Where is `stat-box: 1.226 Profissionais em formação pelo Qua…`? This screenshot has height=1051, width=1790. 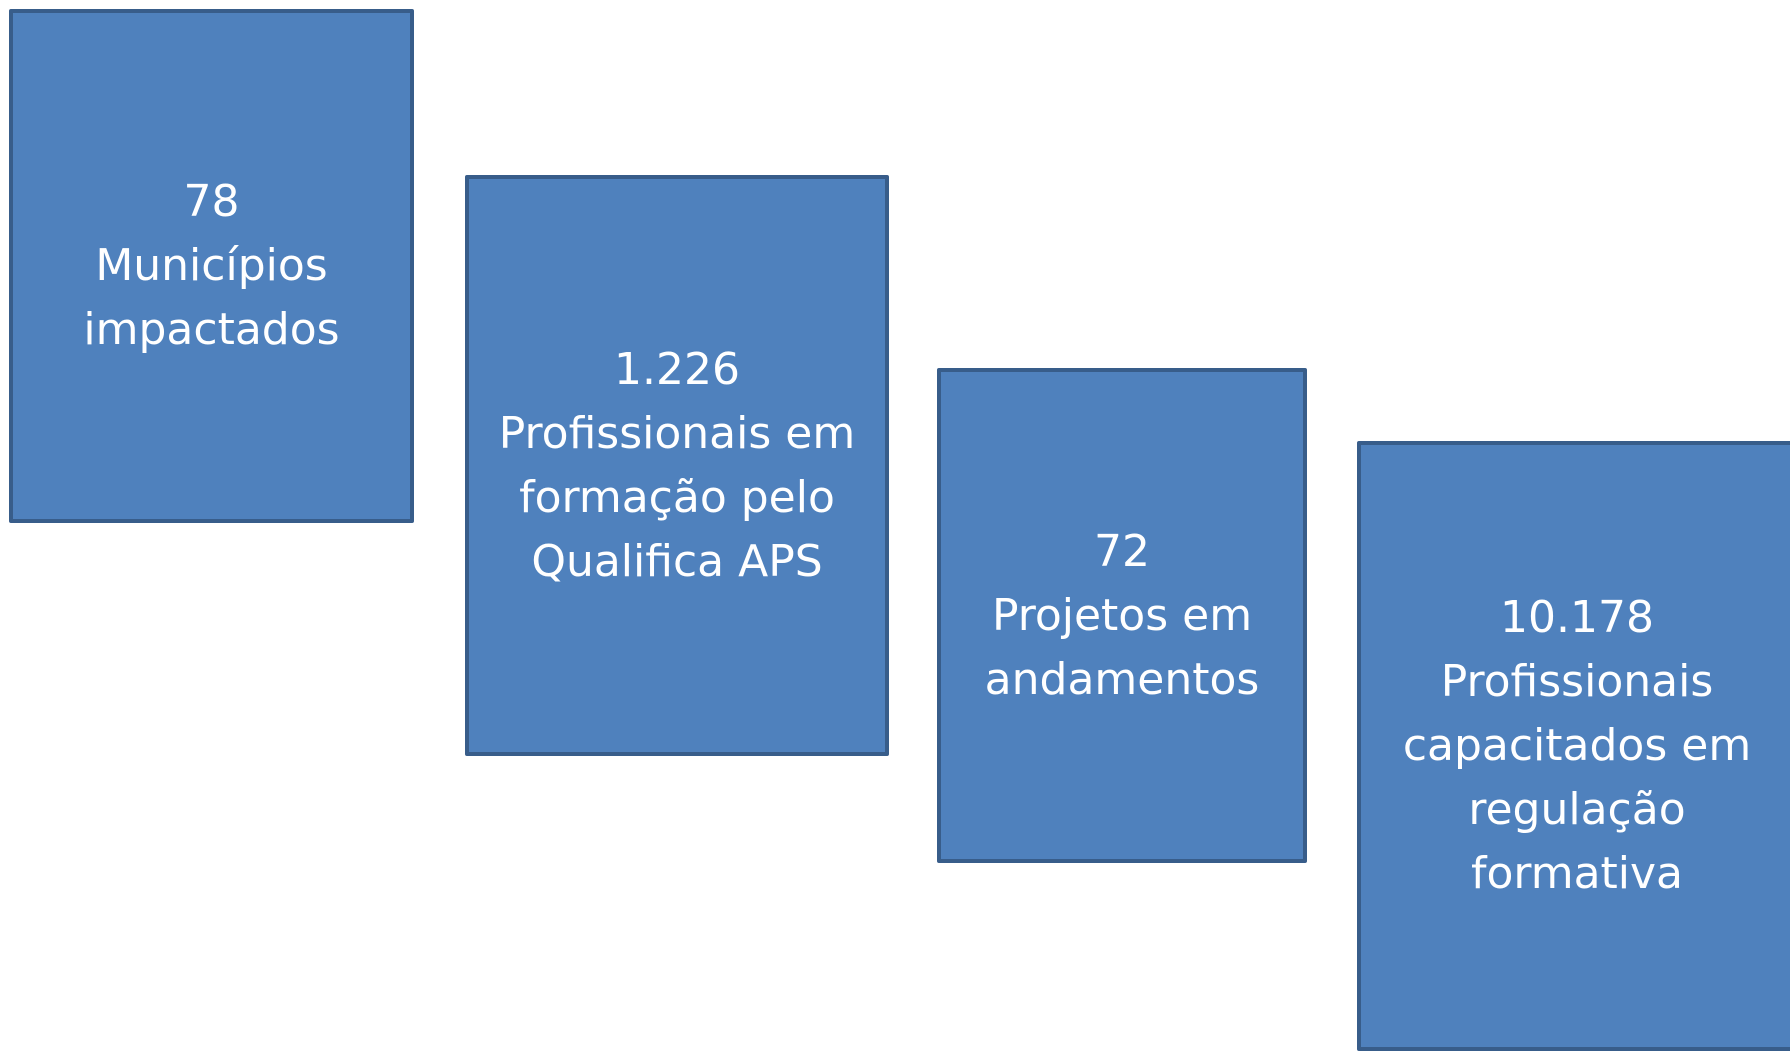 stat-box: 1.226 Profissionais em formação pelo Qua… is located at coordinates (677, 465).